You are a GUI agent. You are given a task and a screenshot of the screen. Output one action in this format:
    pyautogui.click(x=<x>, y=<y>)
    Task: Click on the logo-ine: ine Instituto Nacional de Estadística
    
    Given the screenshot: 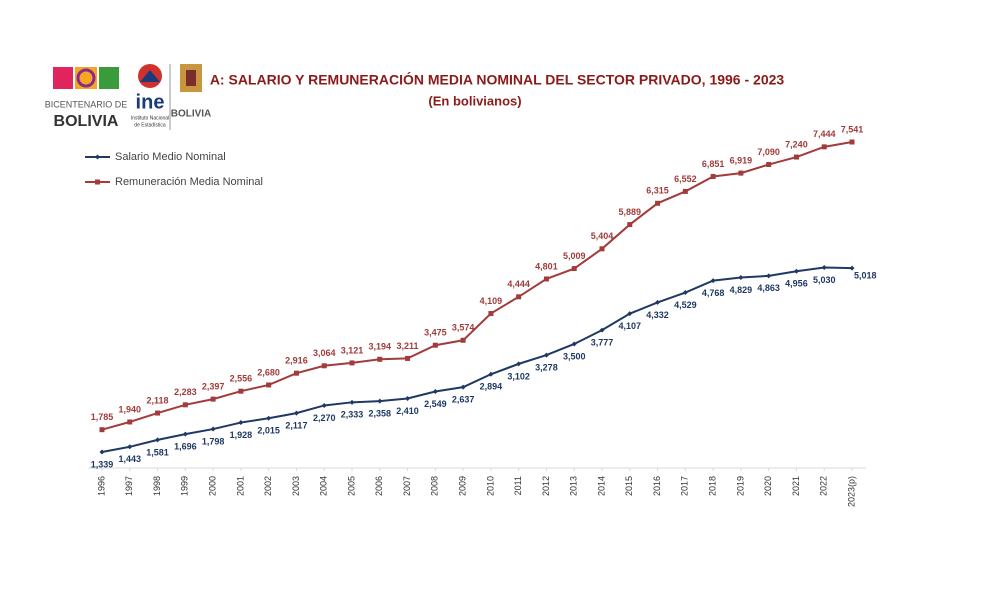 What is the action you would take?
    pyautogui.click(x=150, y=96)
    